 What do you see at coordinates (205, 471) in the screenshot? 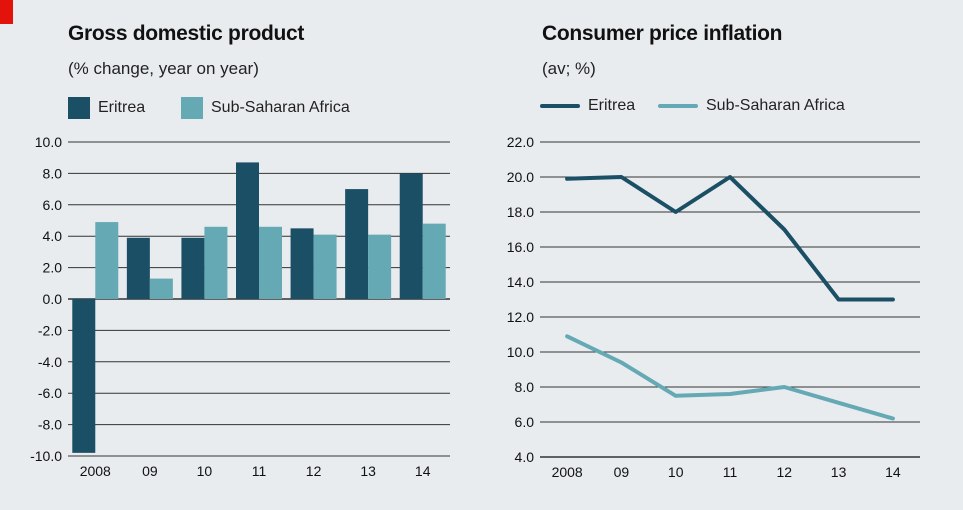
I see `gdp-x-tick-label: 10` at bounding box center [205, 471].